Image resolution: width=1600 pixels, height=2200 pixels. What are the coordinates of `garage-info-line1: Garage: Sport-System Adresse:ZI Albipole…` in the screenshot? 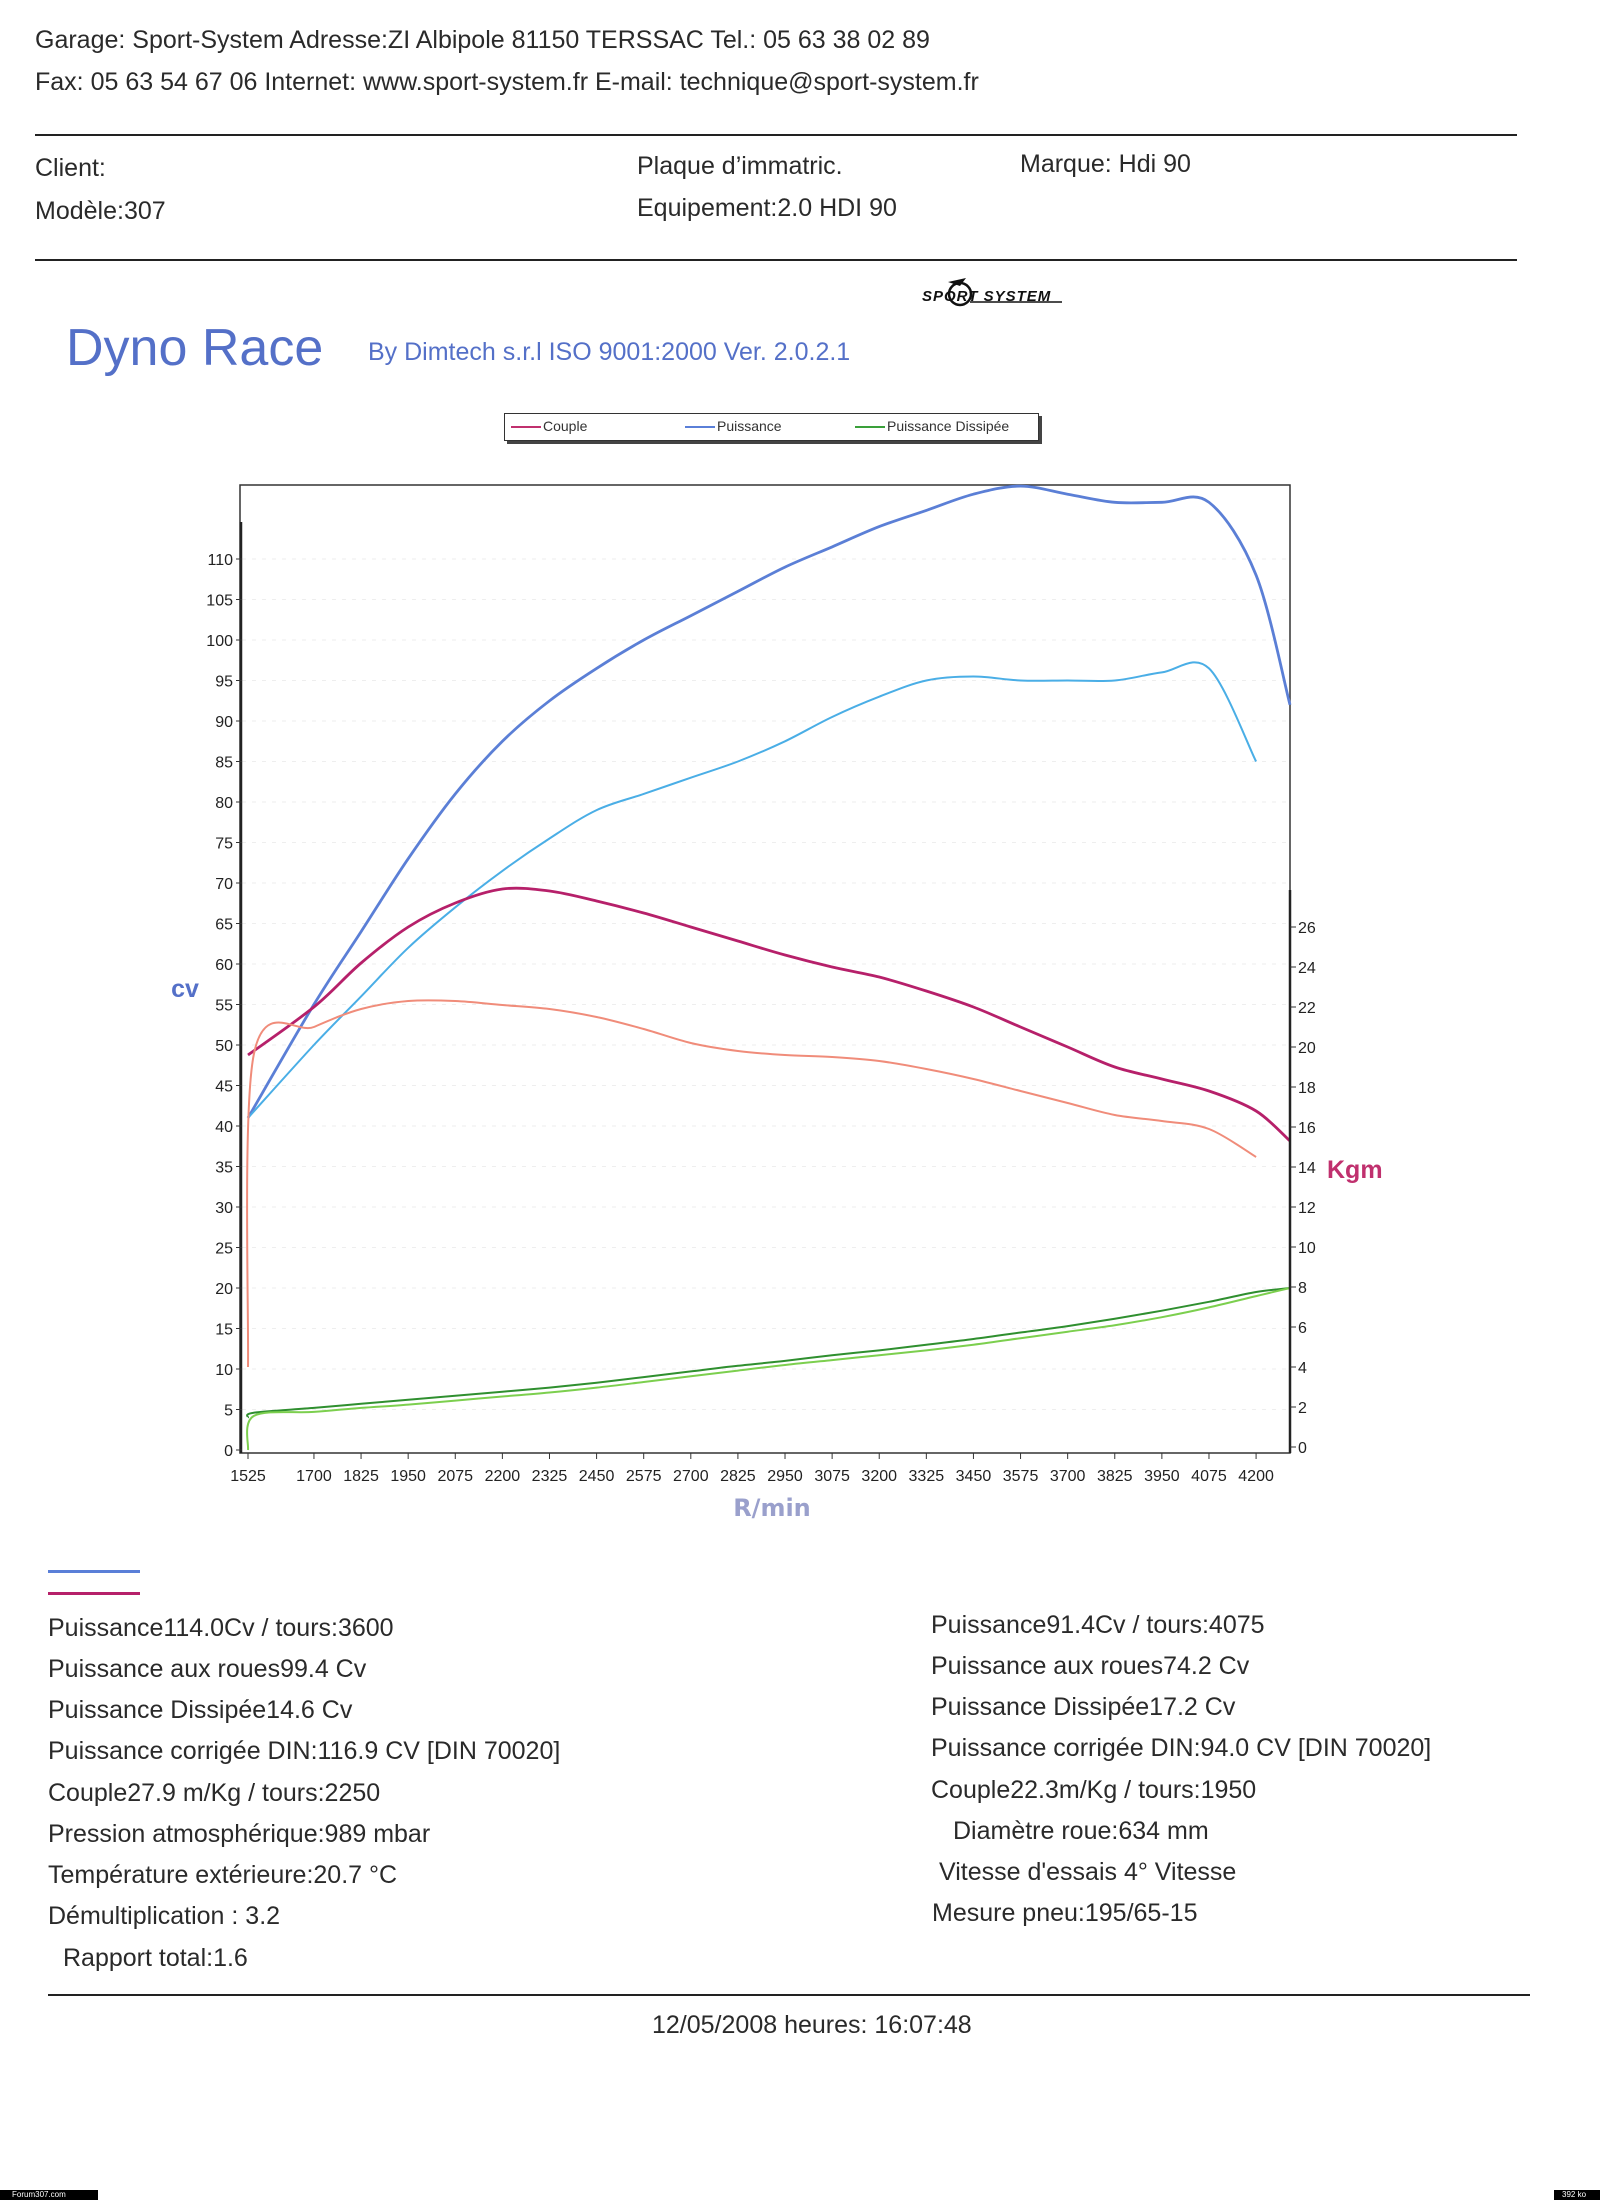 It's located at (482, 40).